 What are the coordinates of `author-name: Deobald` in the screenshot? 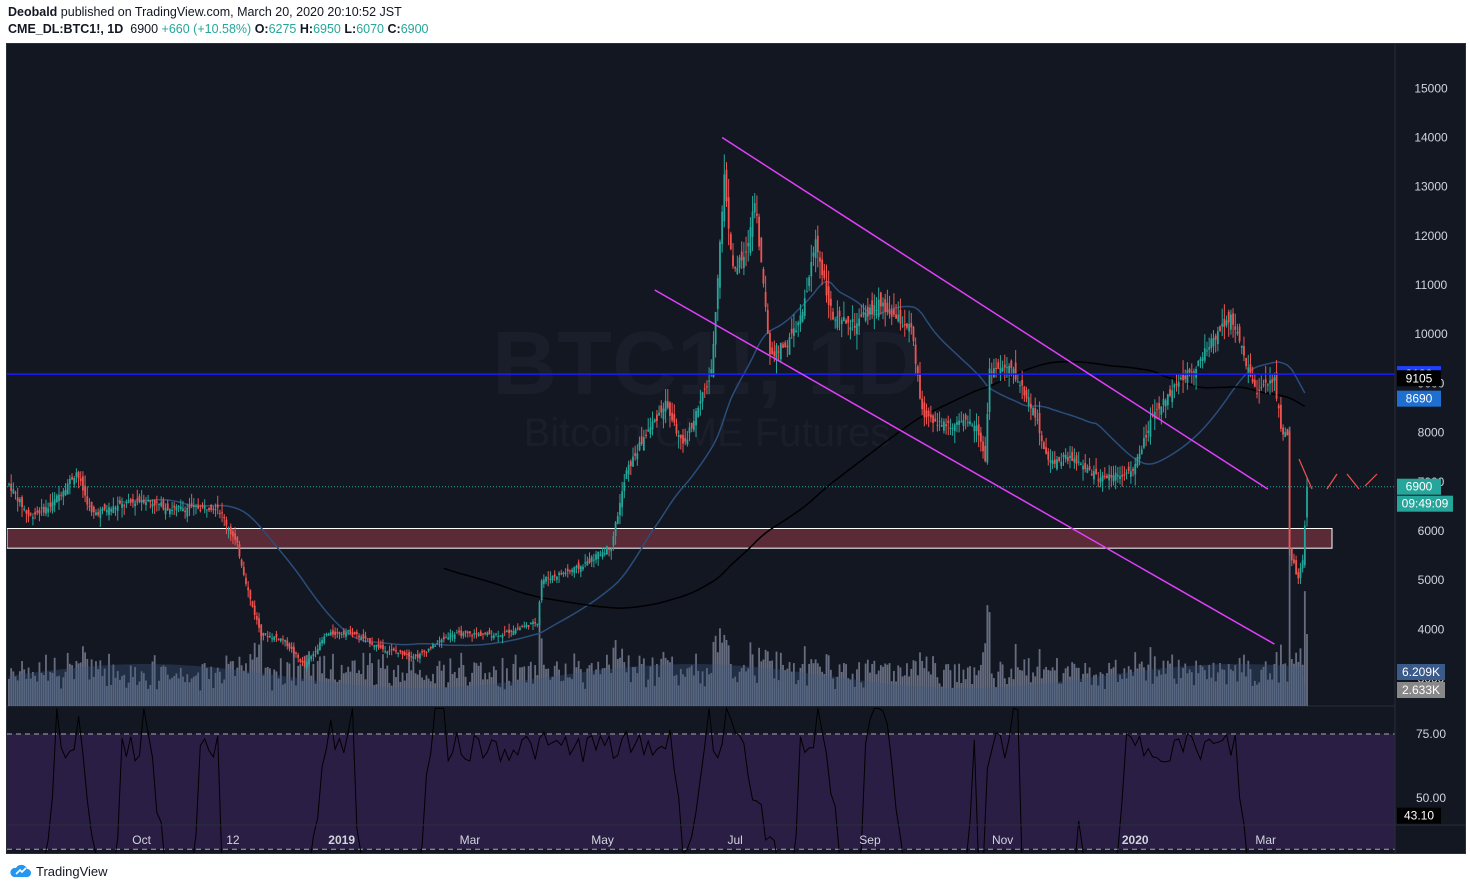 It's located at (33, 12).